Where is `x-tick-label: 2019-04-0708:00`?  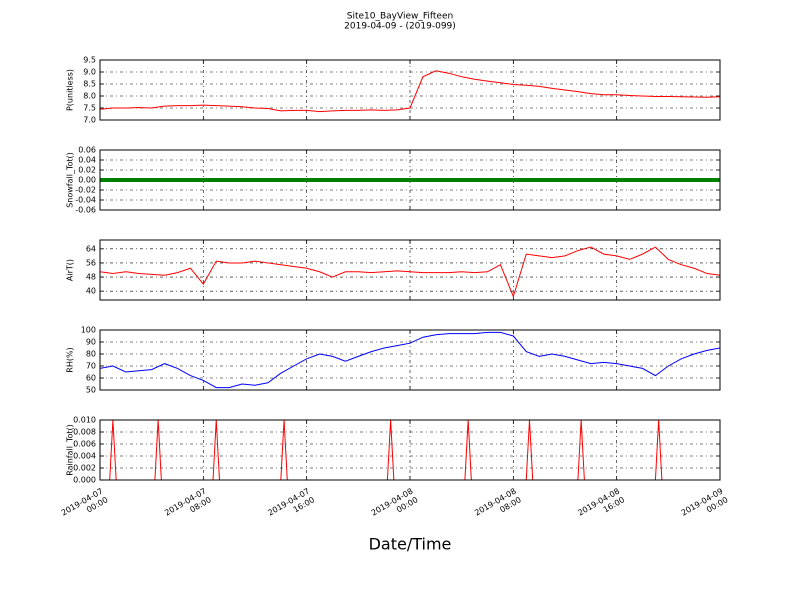
x-tick-label: 2019-04-0708:00 is located at coordinates (188, 506).